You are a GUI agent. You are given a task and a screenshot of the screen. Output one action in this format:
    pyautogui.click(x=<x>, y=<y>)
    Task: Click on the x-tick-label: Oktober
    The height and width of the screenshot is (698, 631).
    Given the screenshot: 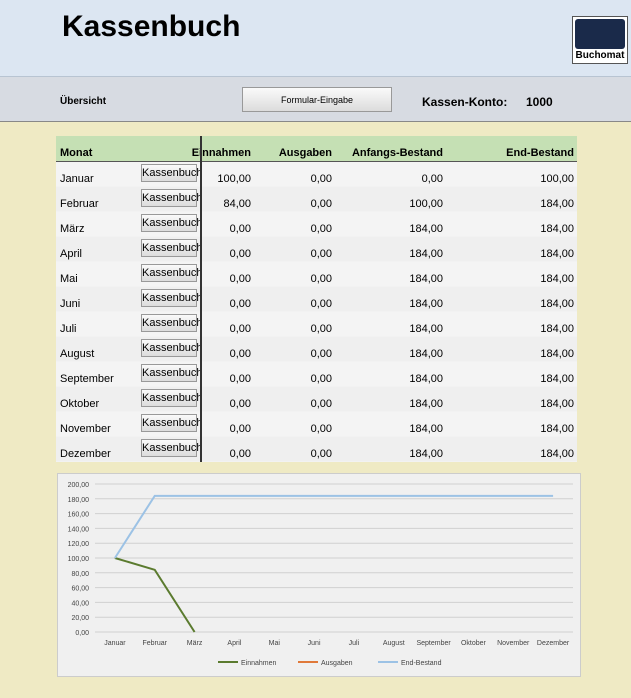 What is the action you would take?
    pyautogui.click(x=474, y=643)
    